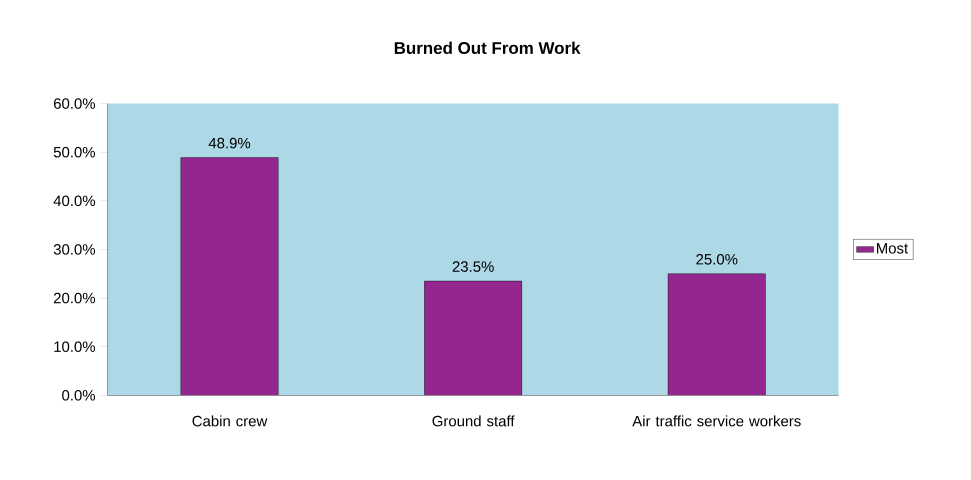  Describe the element at coordinates (75, 298) in the screenshot. I see `y-tick-label: 20.0%` at that location.